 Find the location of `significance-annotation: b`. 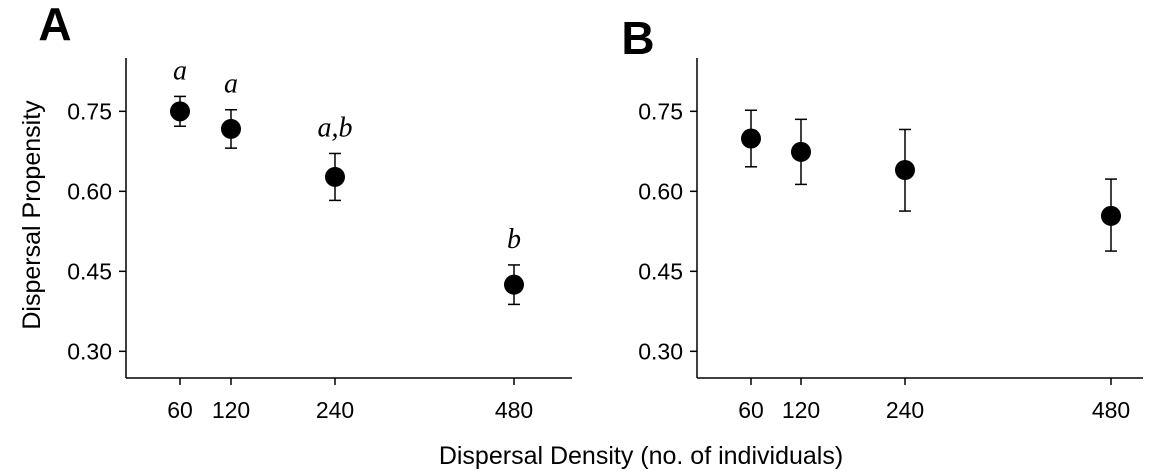

significance-annotation: b is located at coordinates (514, 239).